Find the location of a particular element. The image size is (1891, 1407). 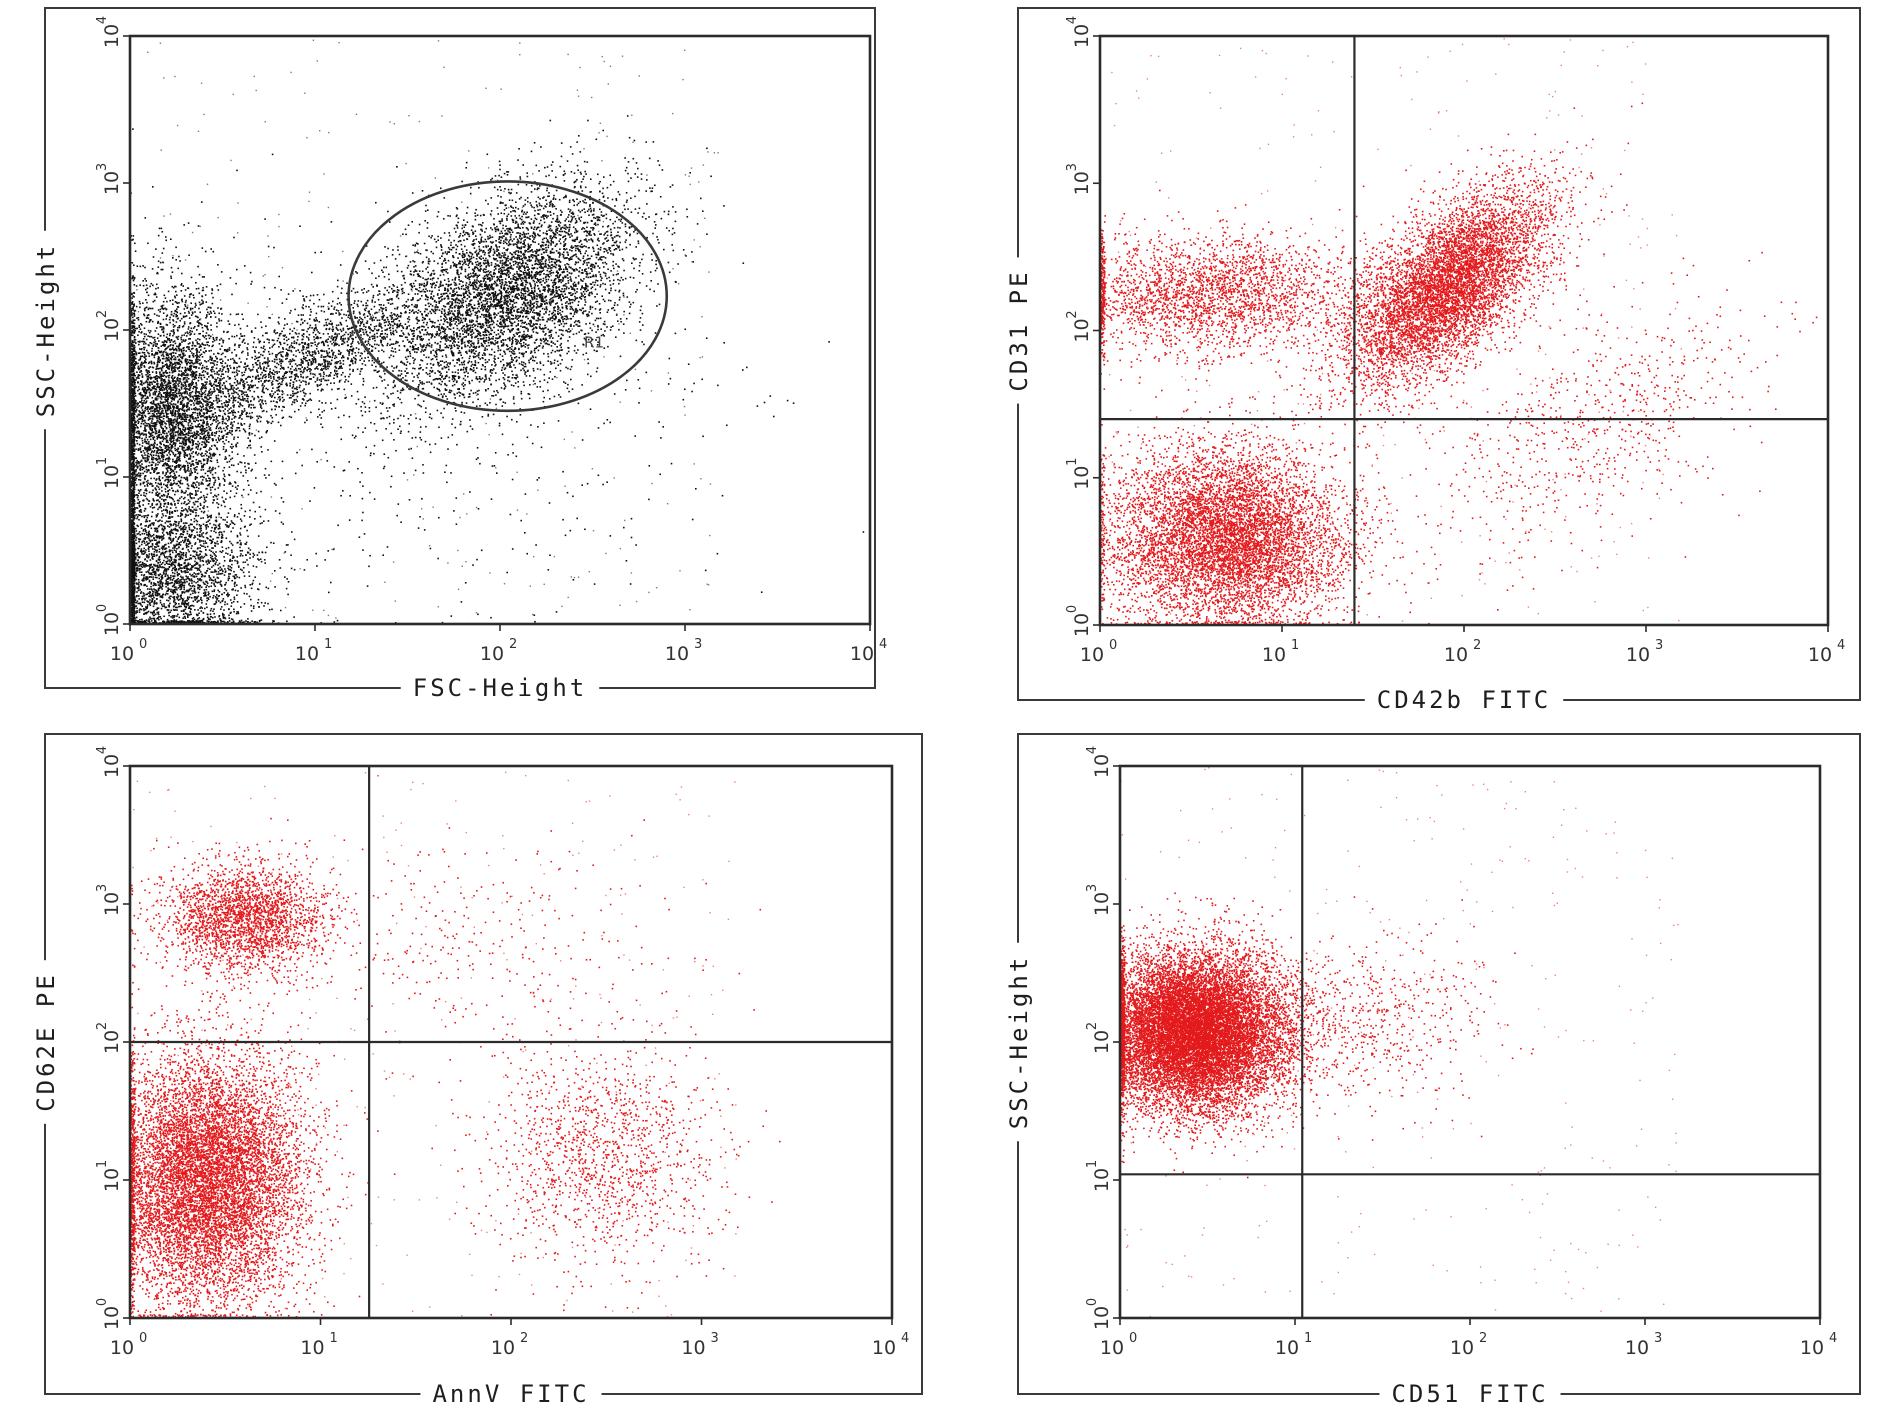

x-axis-title: CD51 FITC is located at coordinates (1469, 1393).